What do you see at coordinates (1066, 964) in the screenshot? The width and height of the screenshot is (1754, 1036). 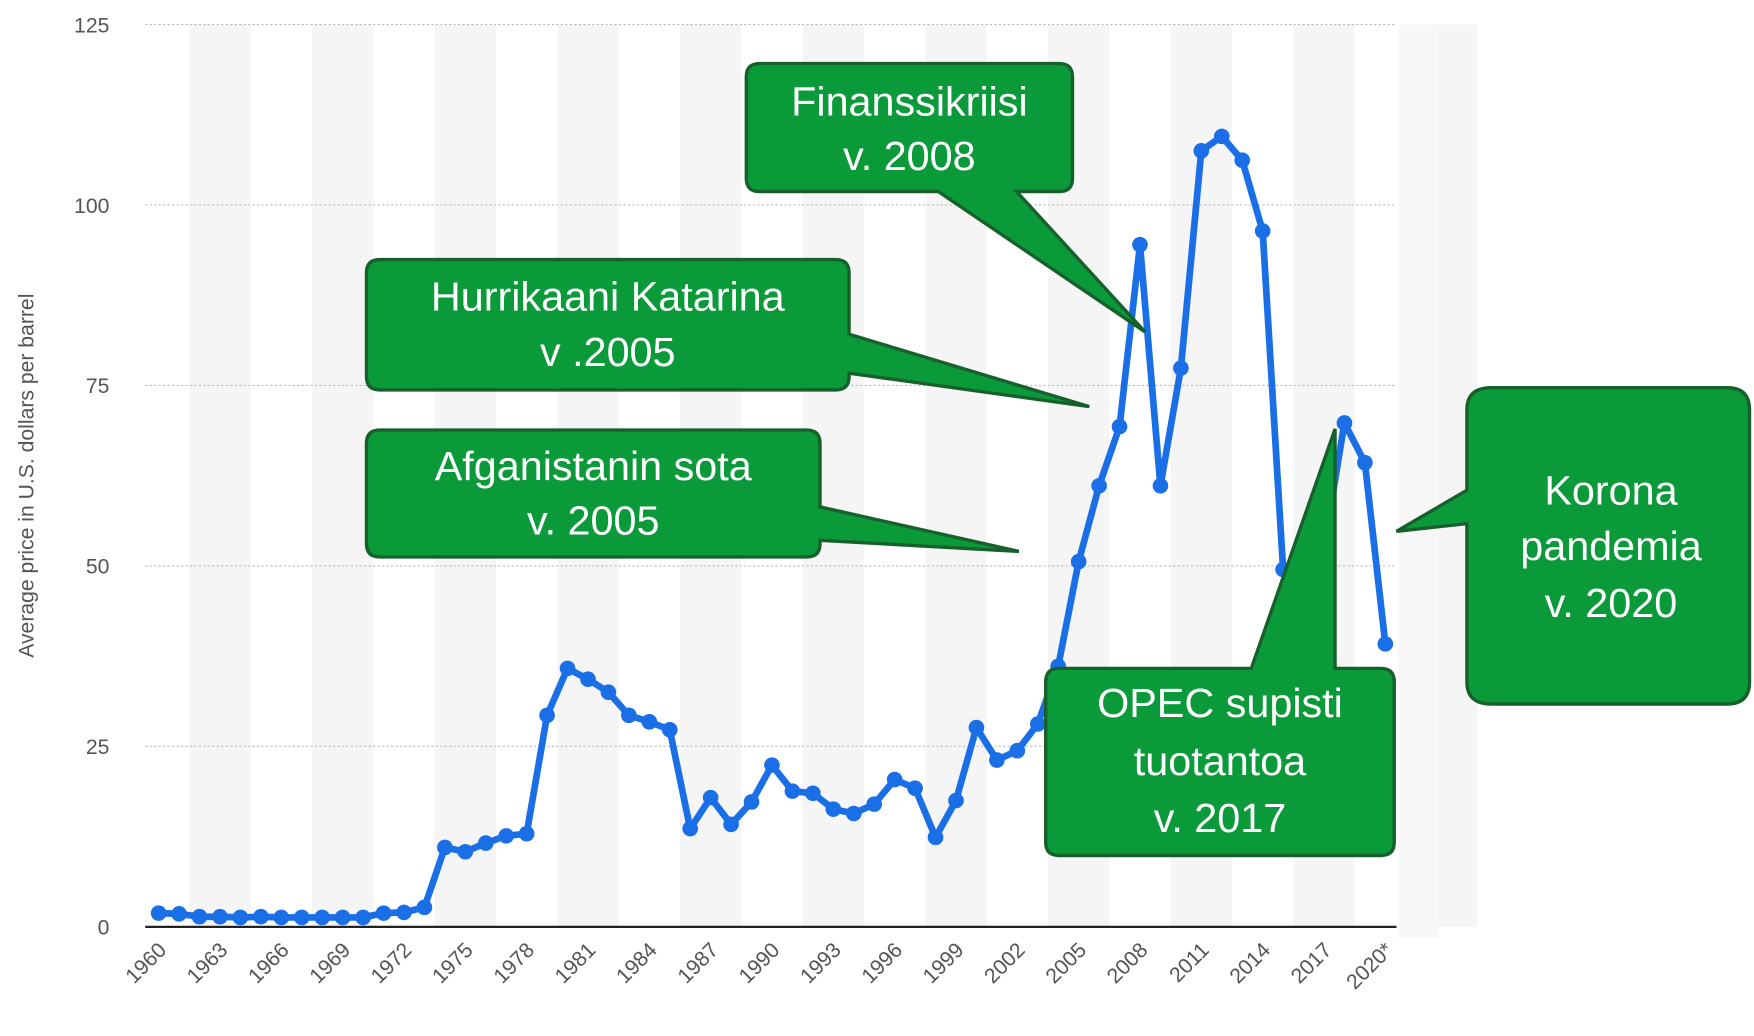 I see `x-tick-label: 2005` at bounding box center [1066, 964].